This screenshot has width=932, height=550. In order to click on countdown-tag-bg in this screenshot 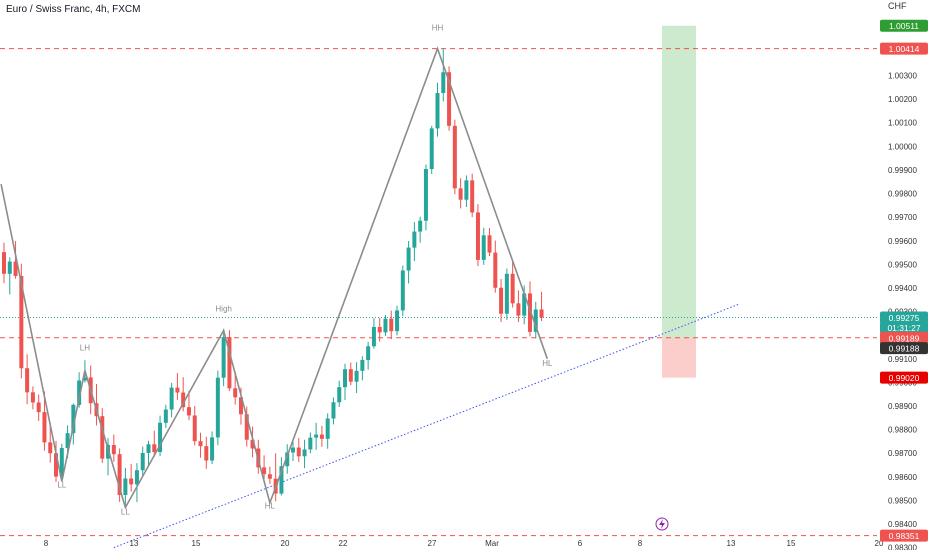, I will do `click(904, 327)`.